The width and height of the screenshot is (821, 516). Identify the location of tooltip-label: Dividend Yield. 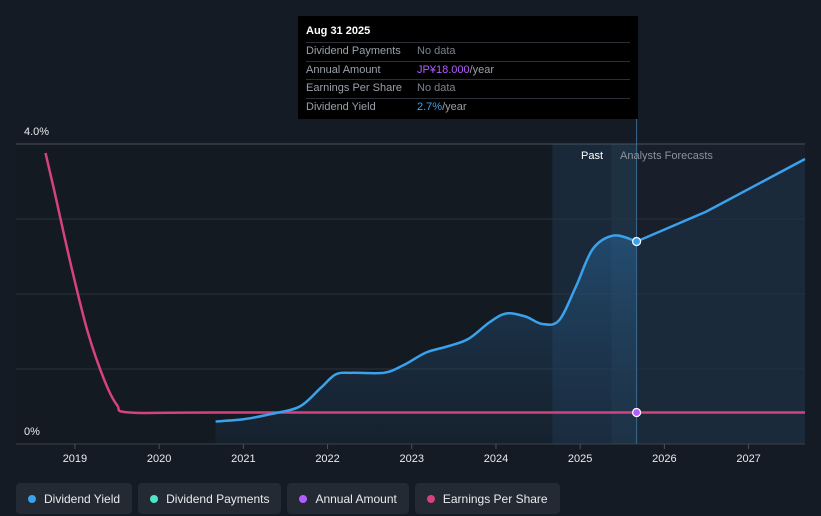
(341, 106).